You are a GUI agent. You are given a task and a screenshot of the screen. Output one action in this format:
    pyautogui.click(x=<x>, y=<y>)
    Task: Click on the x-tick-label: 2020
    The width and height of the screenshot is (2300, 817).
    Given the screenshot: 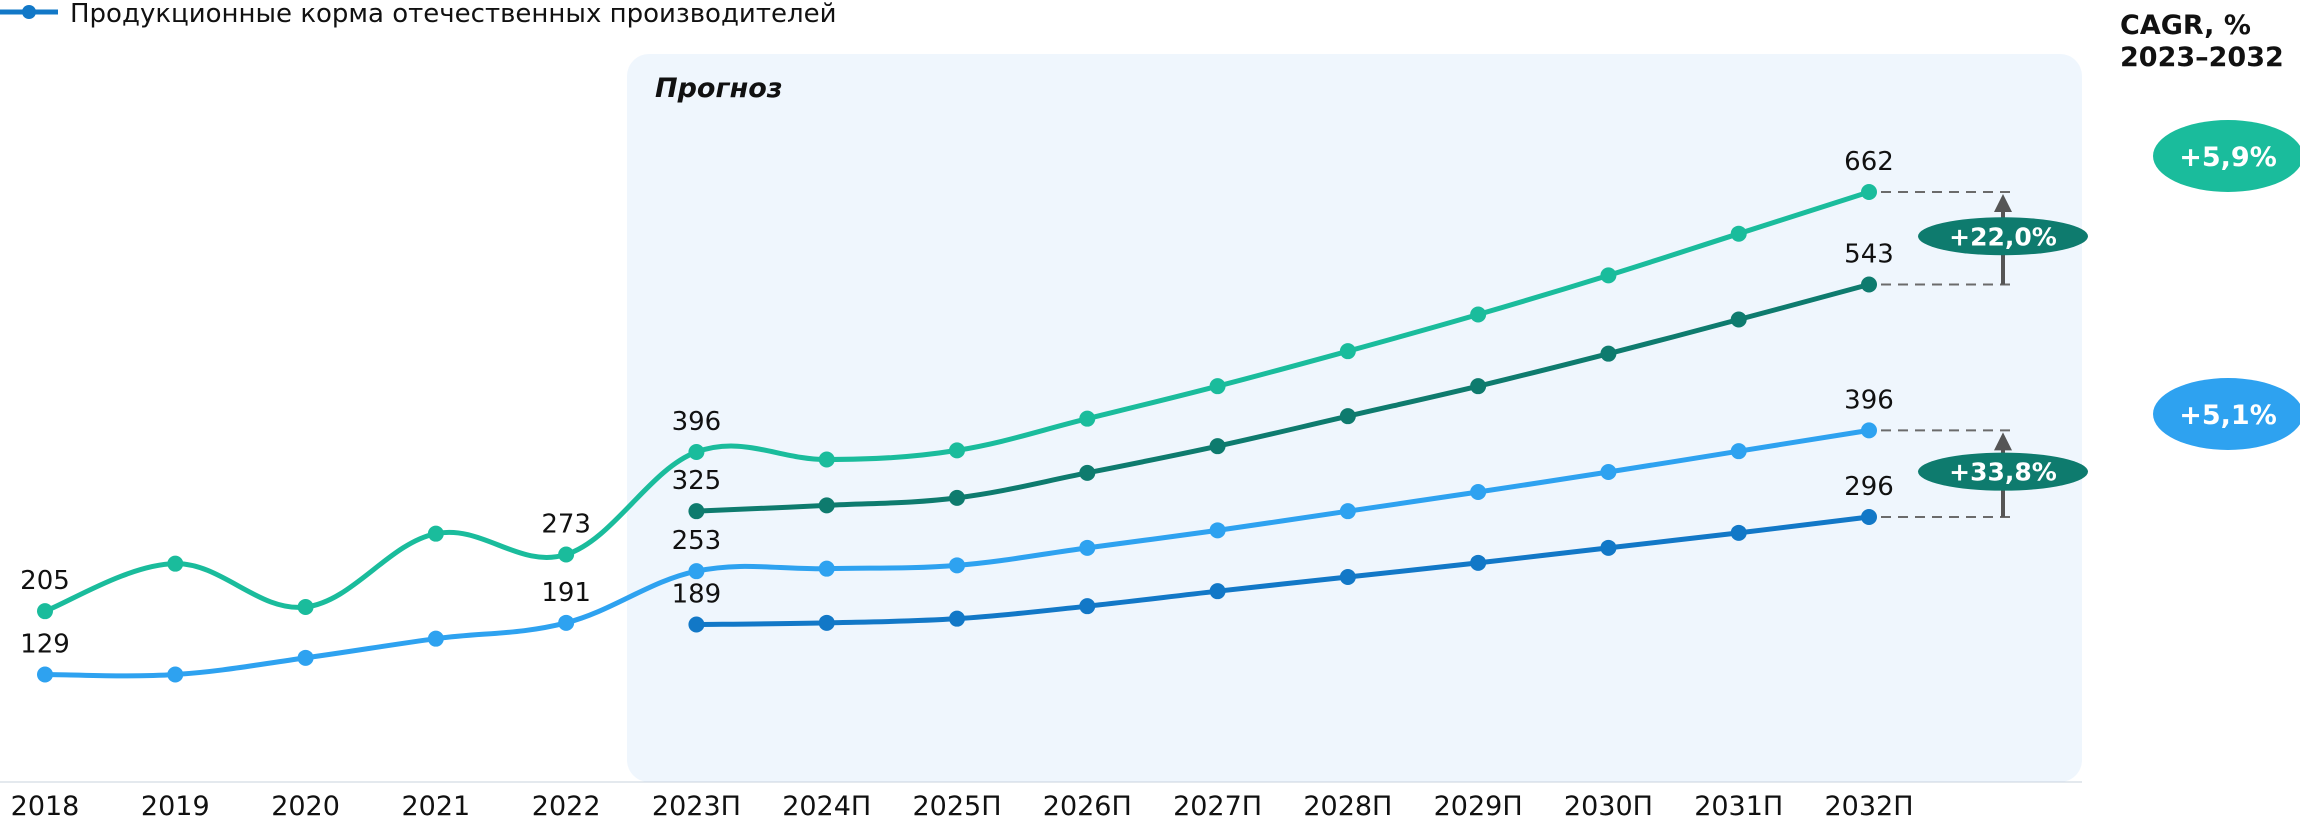 What is the action you would take?
    pyautogui.click(x=305, y=804)
    